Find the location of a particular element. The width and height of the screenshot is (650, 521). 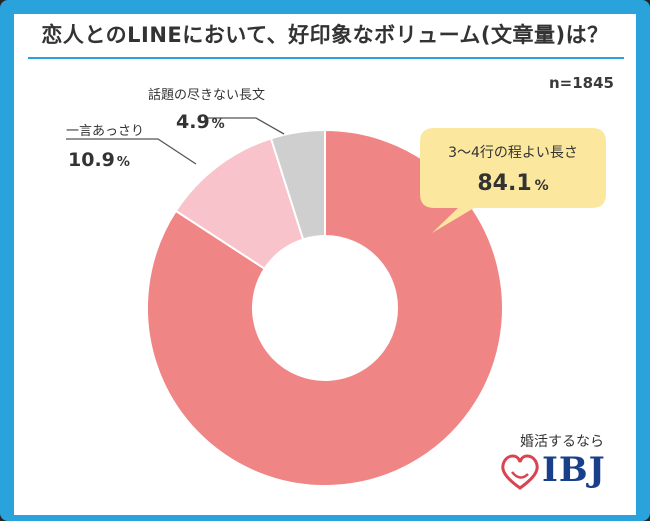

slice-label-long: 話題の尽きない長文 is located at coordinates (206, 95).